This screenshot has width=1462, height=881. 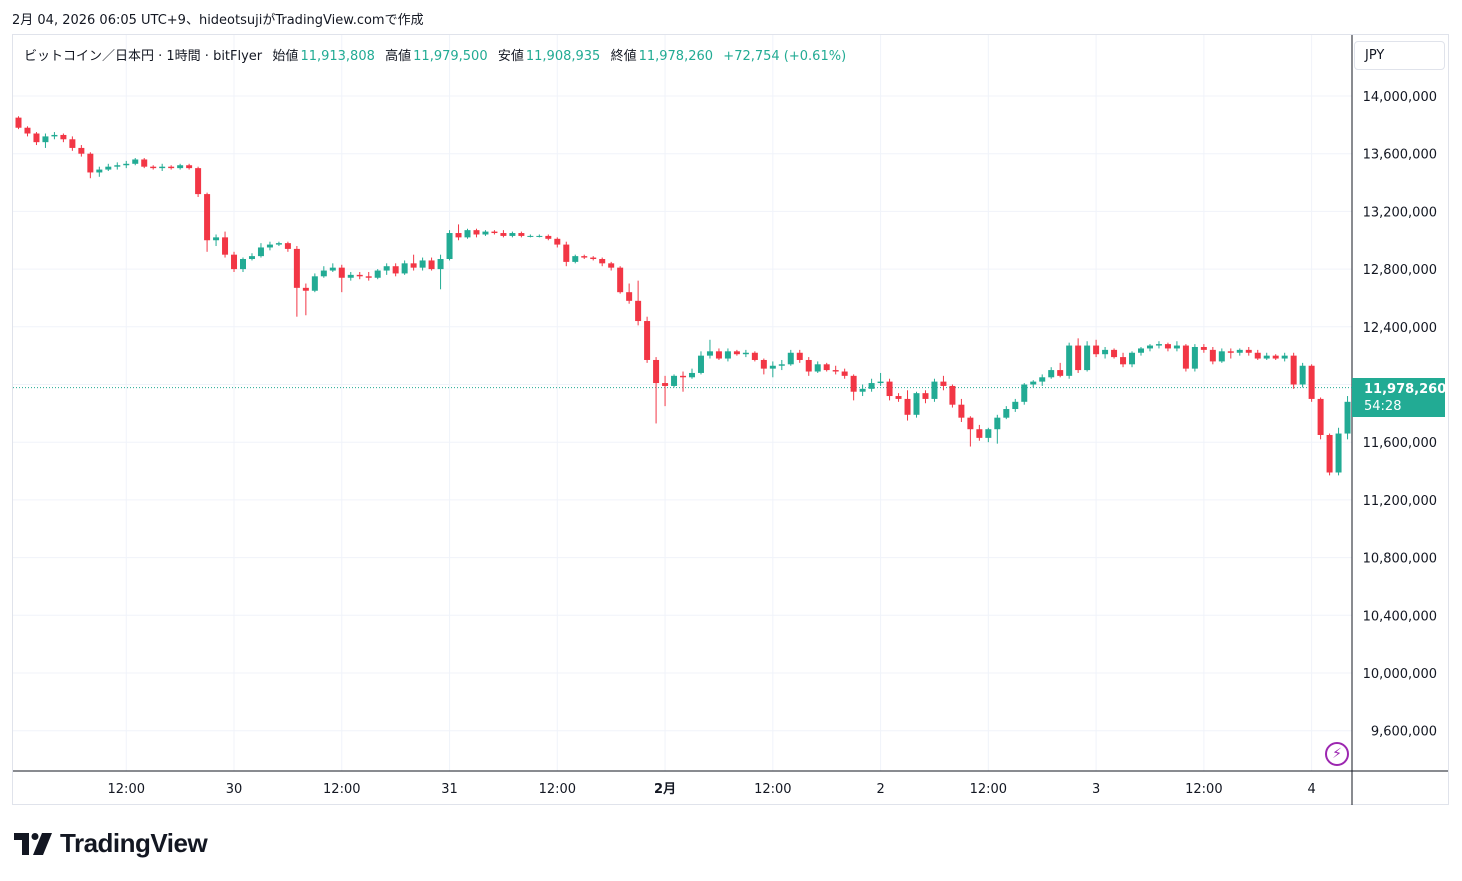 What do you see at coordinates (1400, 328) in the screenshot?
I see `y-tick-label: 12,400,000` at bounding box center [1400, 328].